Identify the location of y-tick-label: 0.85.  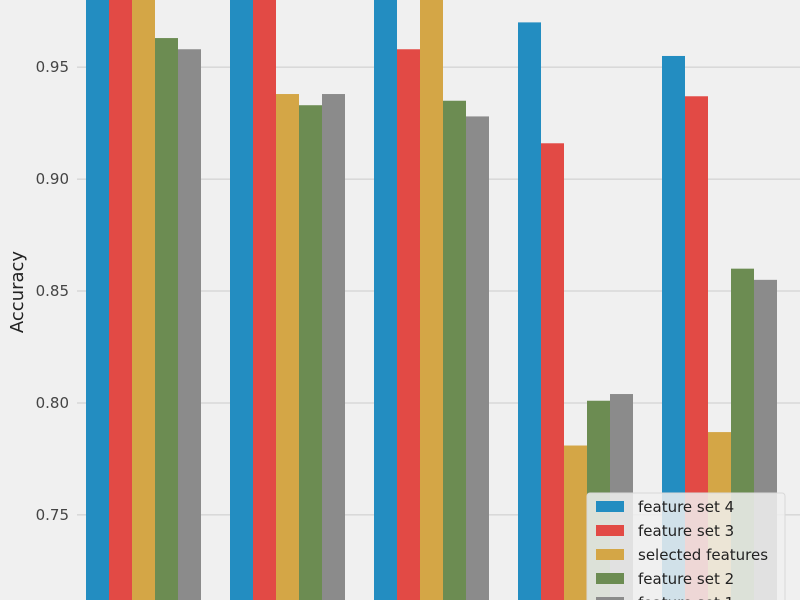
(52, 291).